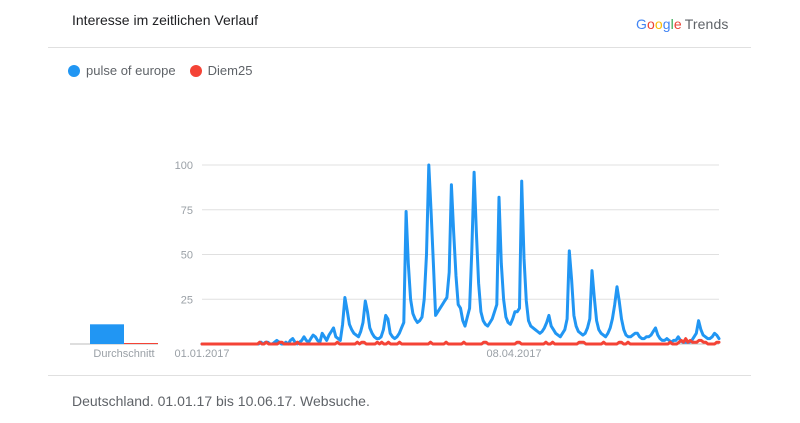 Image resolution: width=800 pixels, height=423 pixels. I want to click on average-label: Durchschnitt, so click(123, 354).